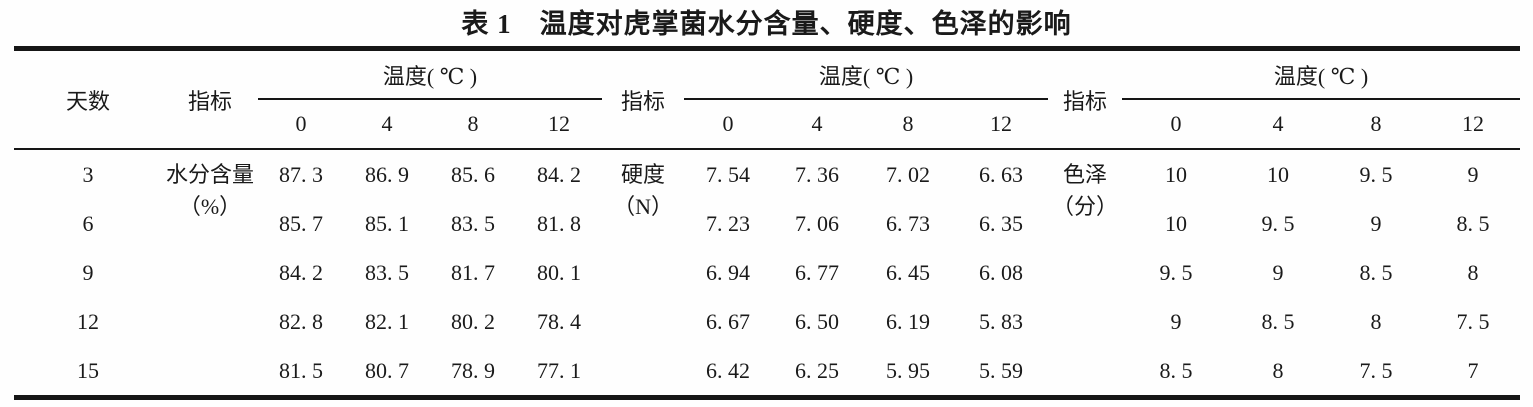  What do you see at coordinates (817, 321) in the screenshot?
I see `hardness-cell: 6. 50` at bounding box center [817, 321].